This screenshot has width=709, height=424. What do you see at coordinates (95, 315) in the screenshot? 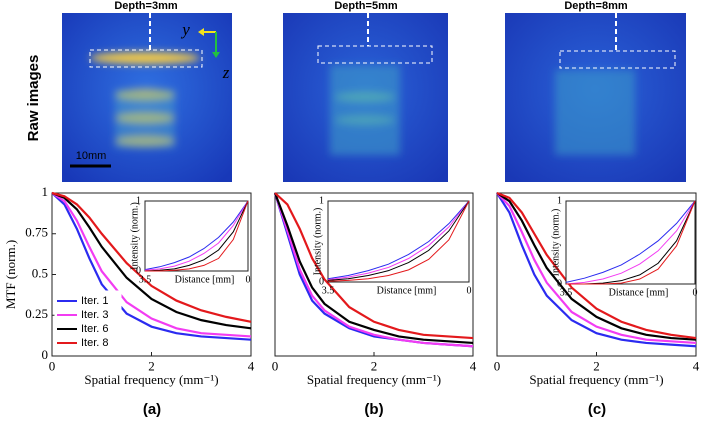
I see `legend-label: Iter. 3` at bounding box center [95, 315].